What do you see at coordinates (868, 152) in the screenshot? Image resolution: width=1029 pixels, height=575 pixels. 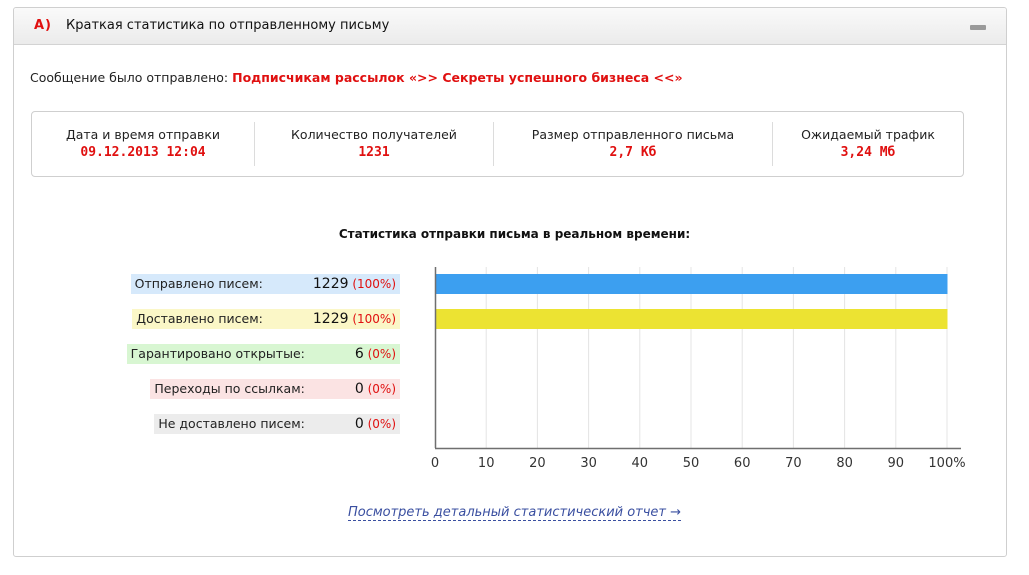 I see `stat-value: 3,24 Мб` at bounding box center [868, 152].